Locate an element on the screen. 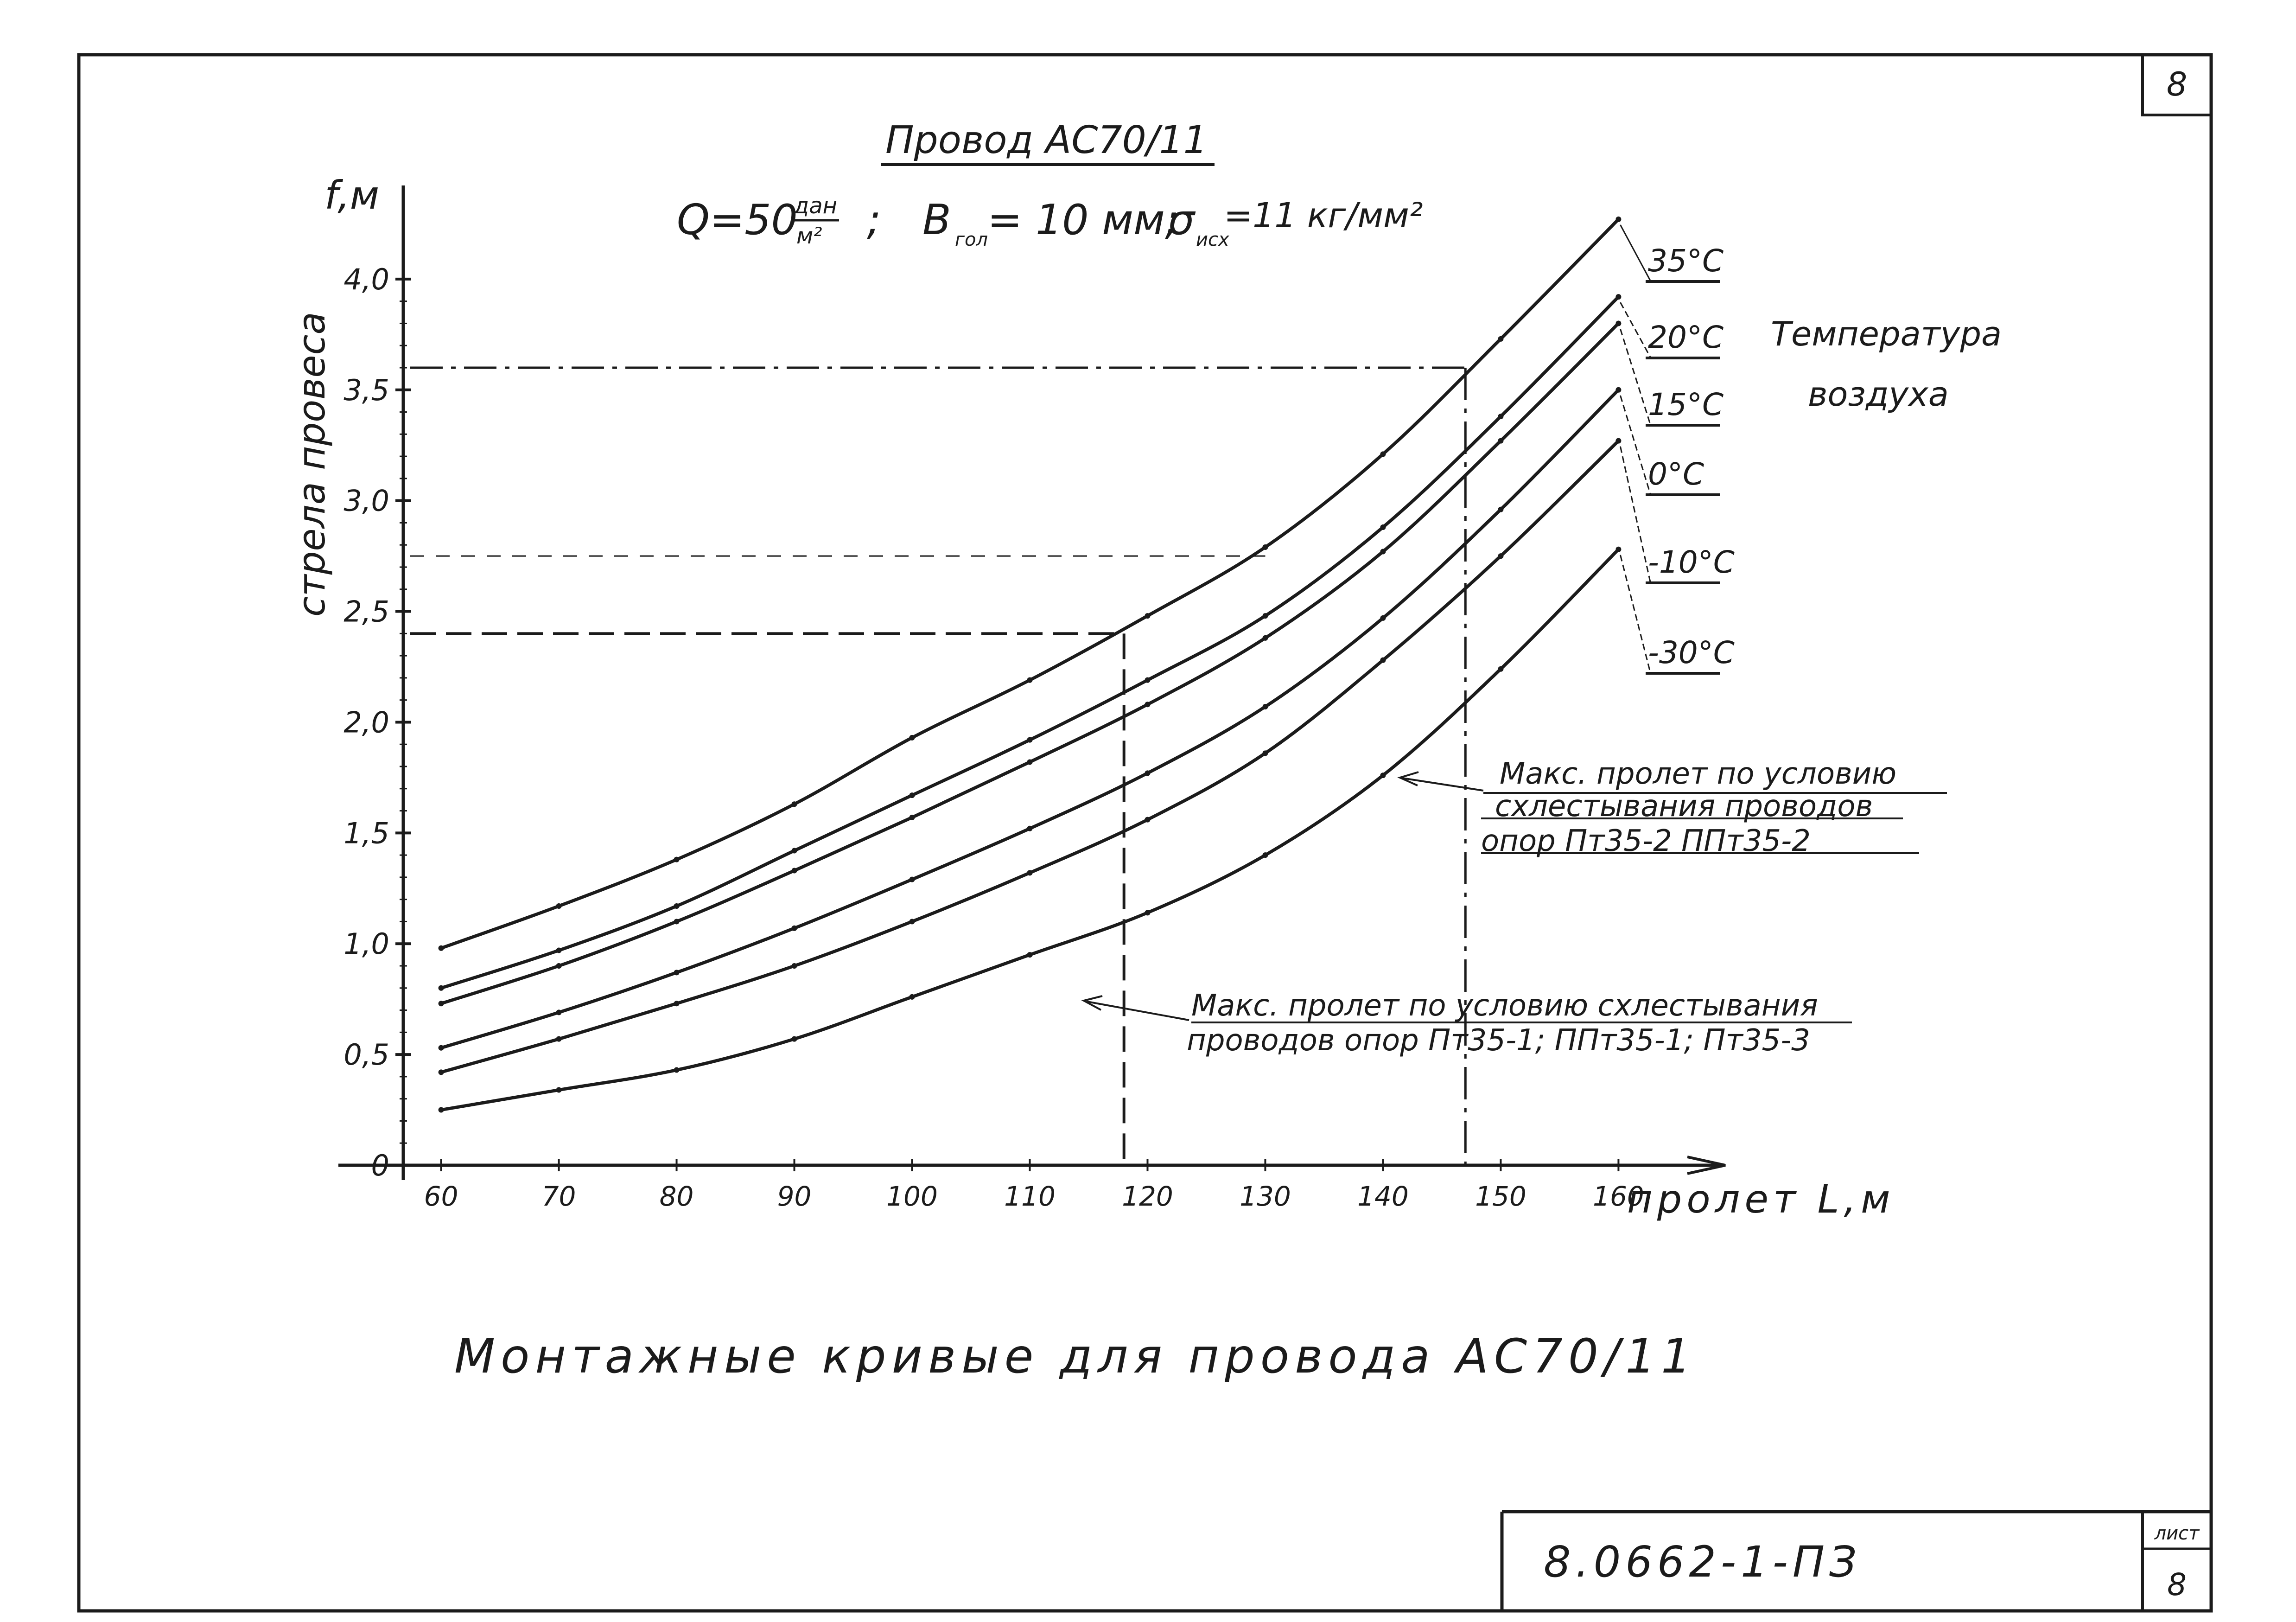 The image size is (2296, 1622). x-axis-label: пролет L,м is located at coordinates (1761, 1199).